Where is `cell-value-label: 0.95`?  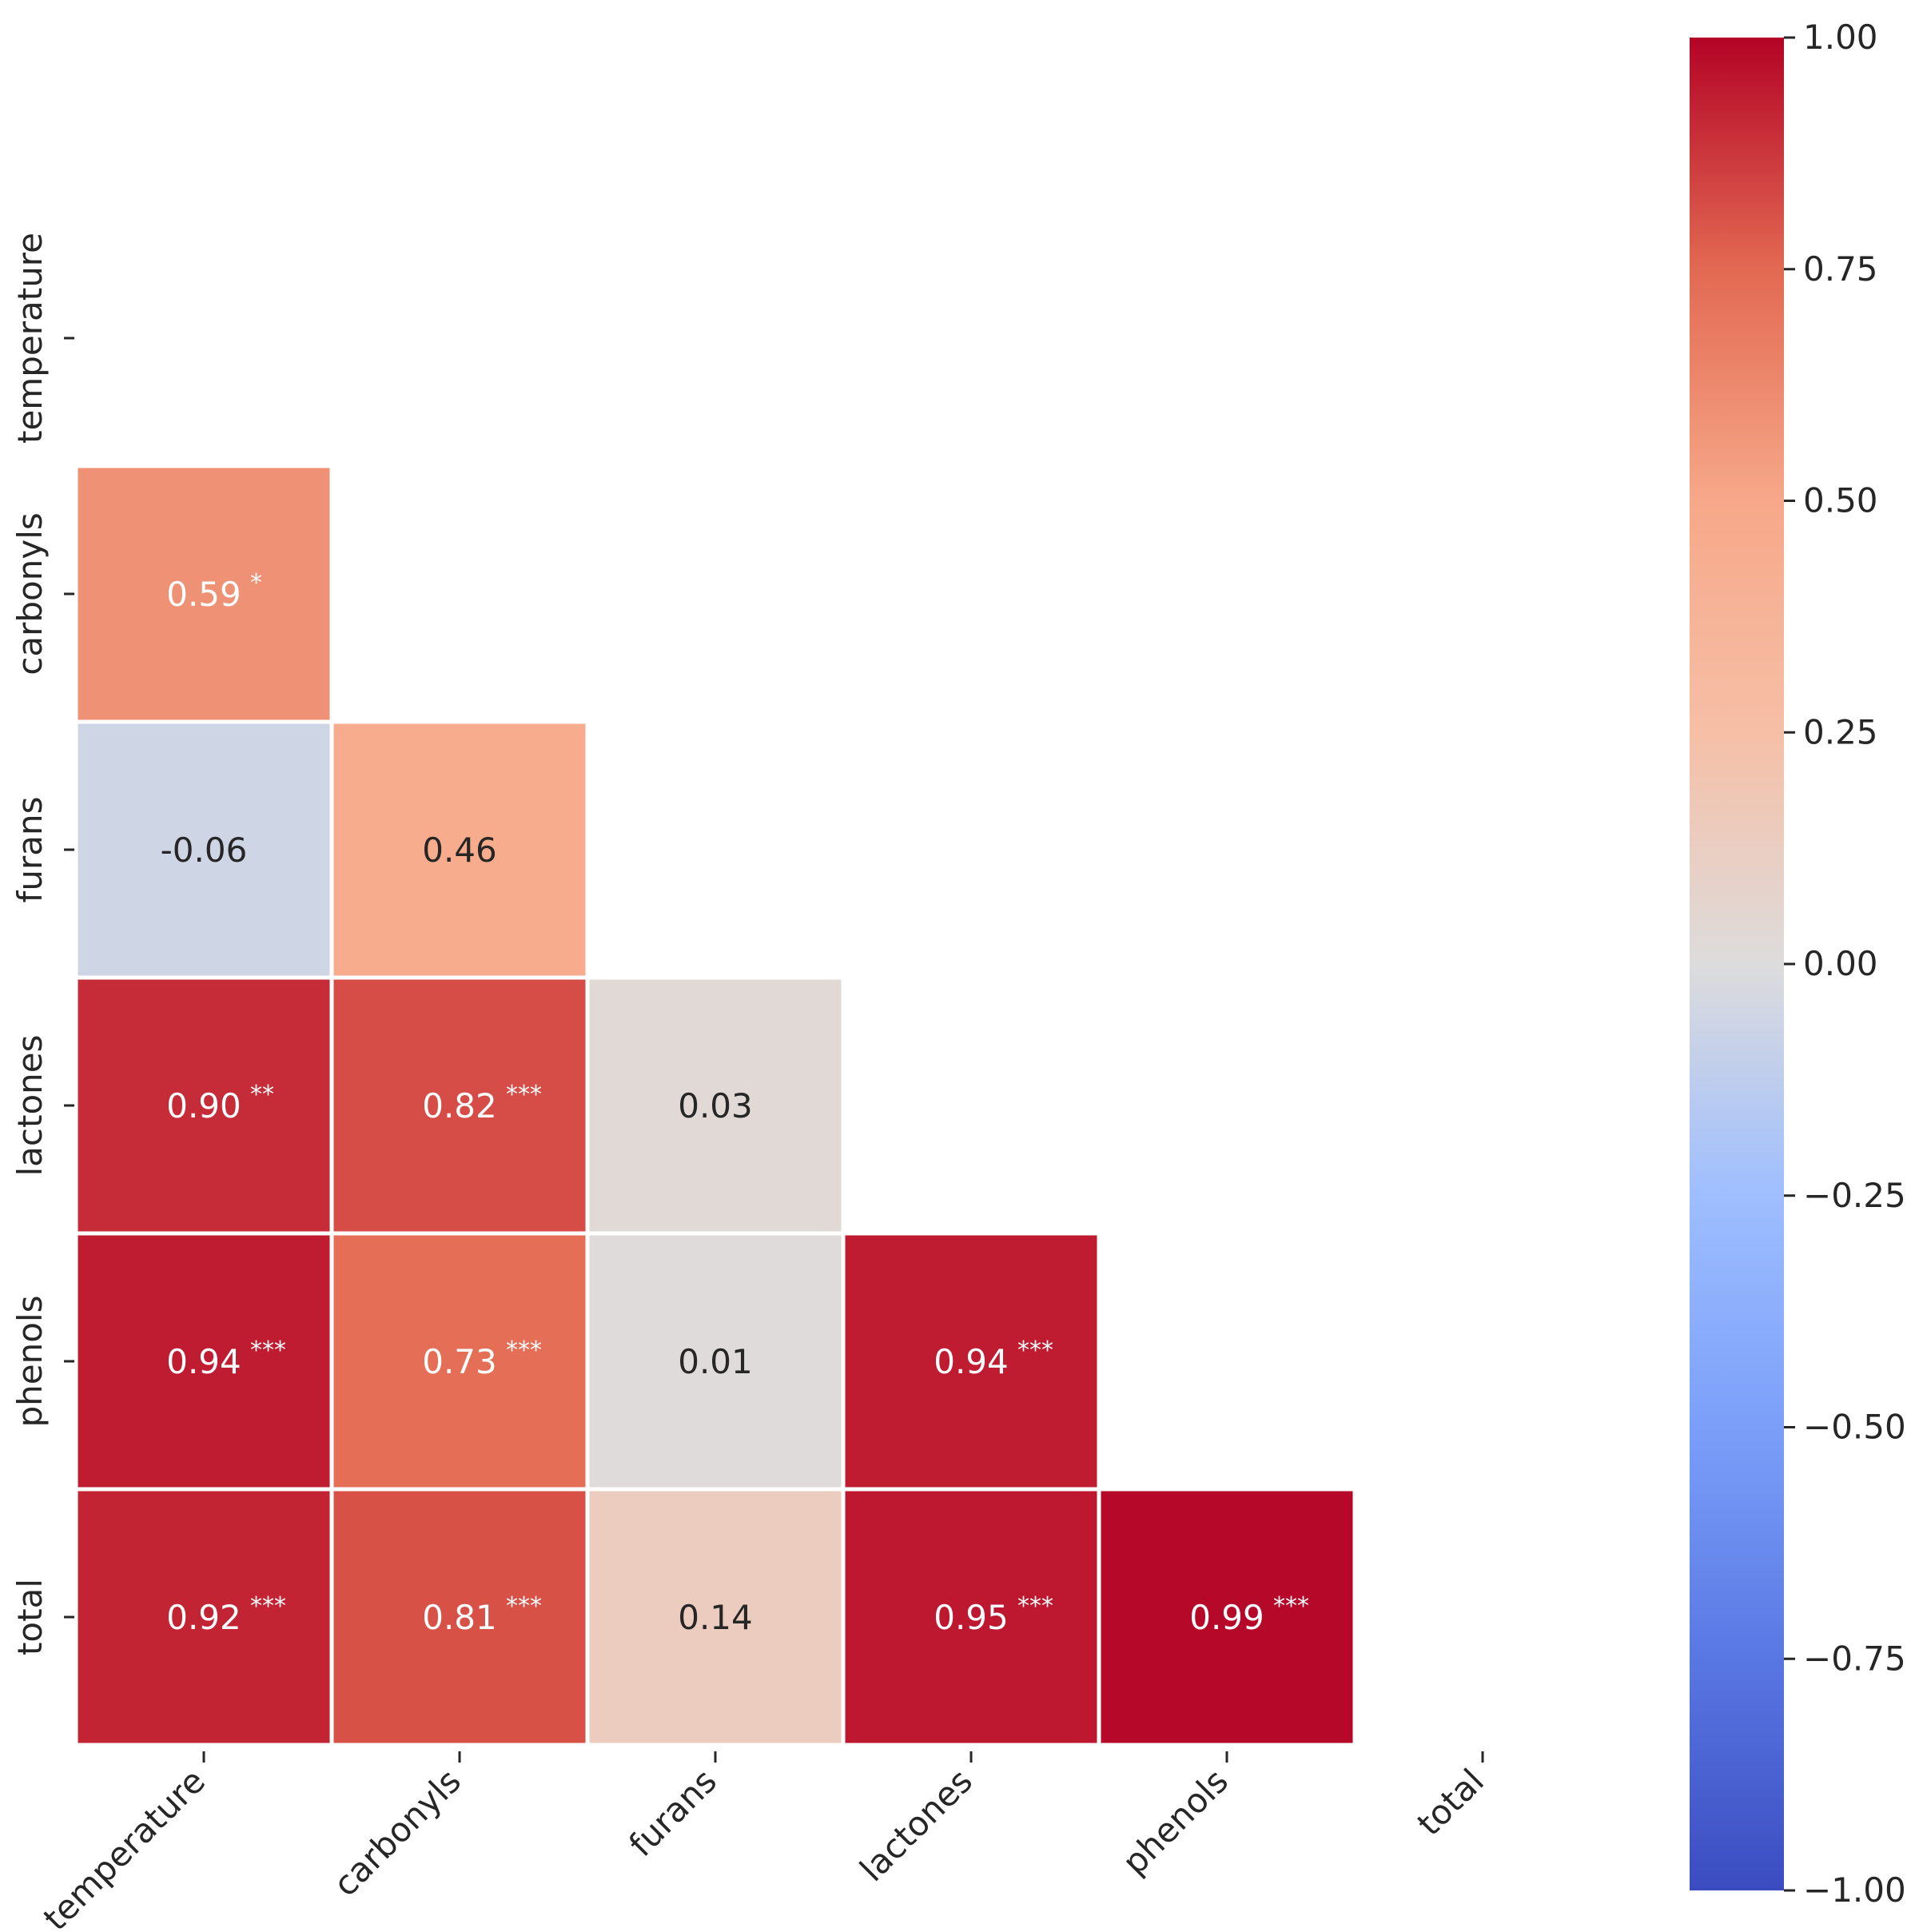 cell-value-label: 0.95 is located at coordinates (971, 1617).